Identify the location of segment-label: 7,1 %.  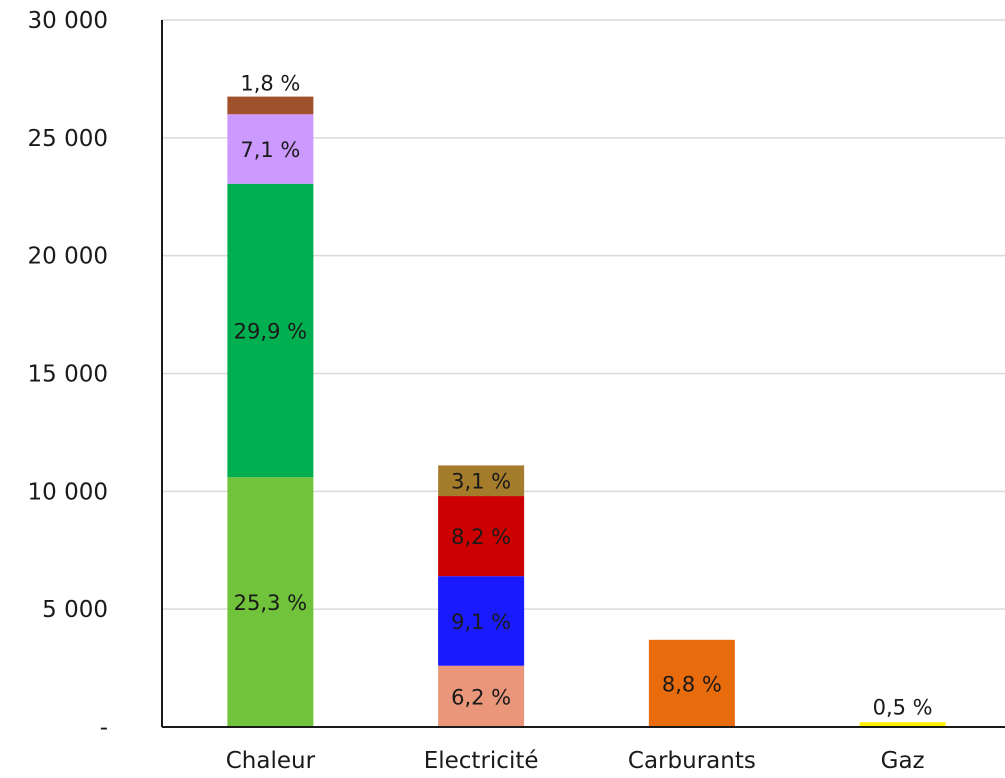
(270, 150).